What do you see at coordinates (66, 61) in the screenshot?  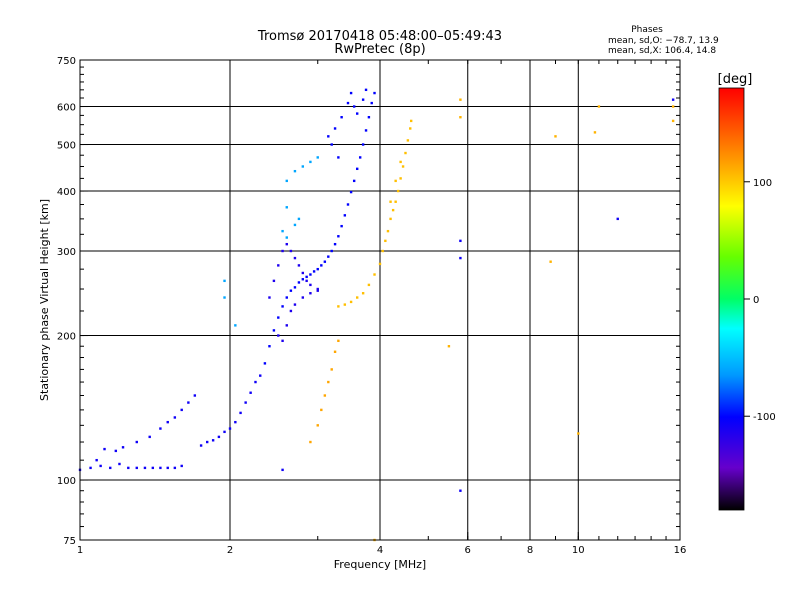 I see `y-tick-label: 750` at bounding box center [66, 61].